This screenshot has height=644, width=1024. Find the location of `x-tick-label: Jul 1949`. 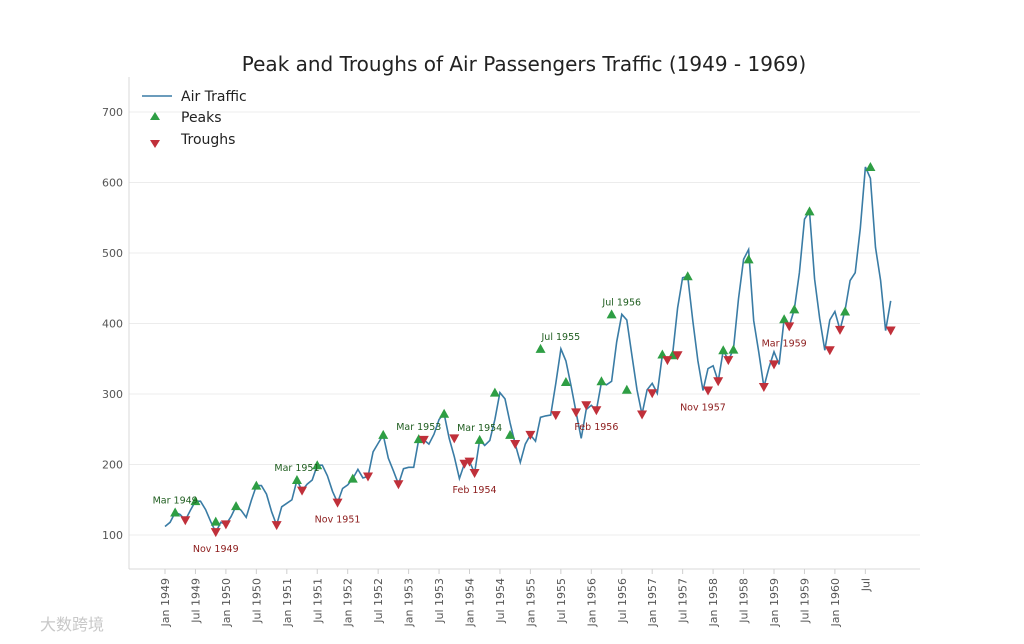

x-tick-label: Jul 1949 is located at coordinates (195, 601).